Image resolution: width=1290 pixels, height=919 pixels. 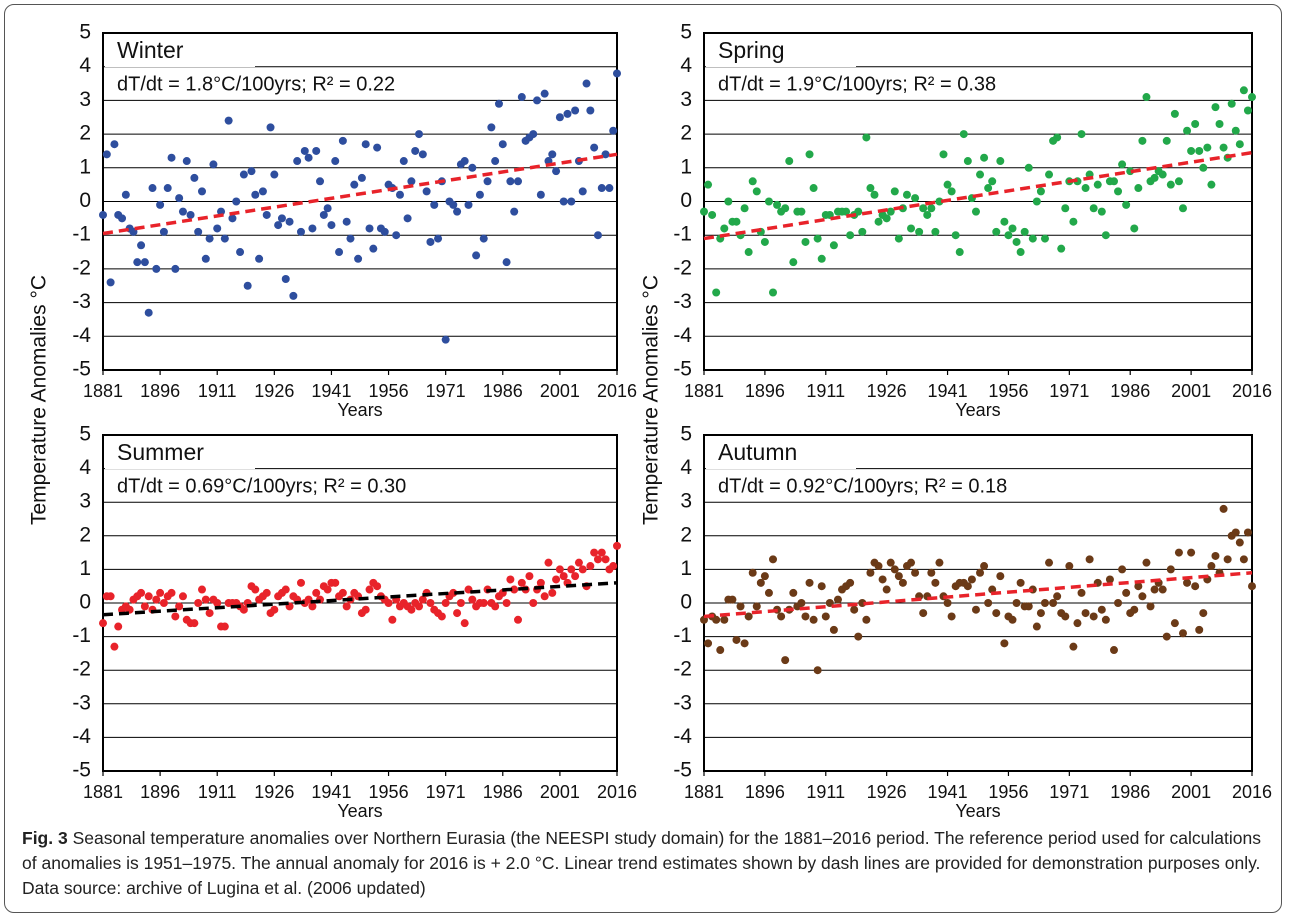 What do you see at coordinates (85, 568) in the screenshot?
I see `y-tick-label: 1` at bounding box center [85, 568].